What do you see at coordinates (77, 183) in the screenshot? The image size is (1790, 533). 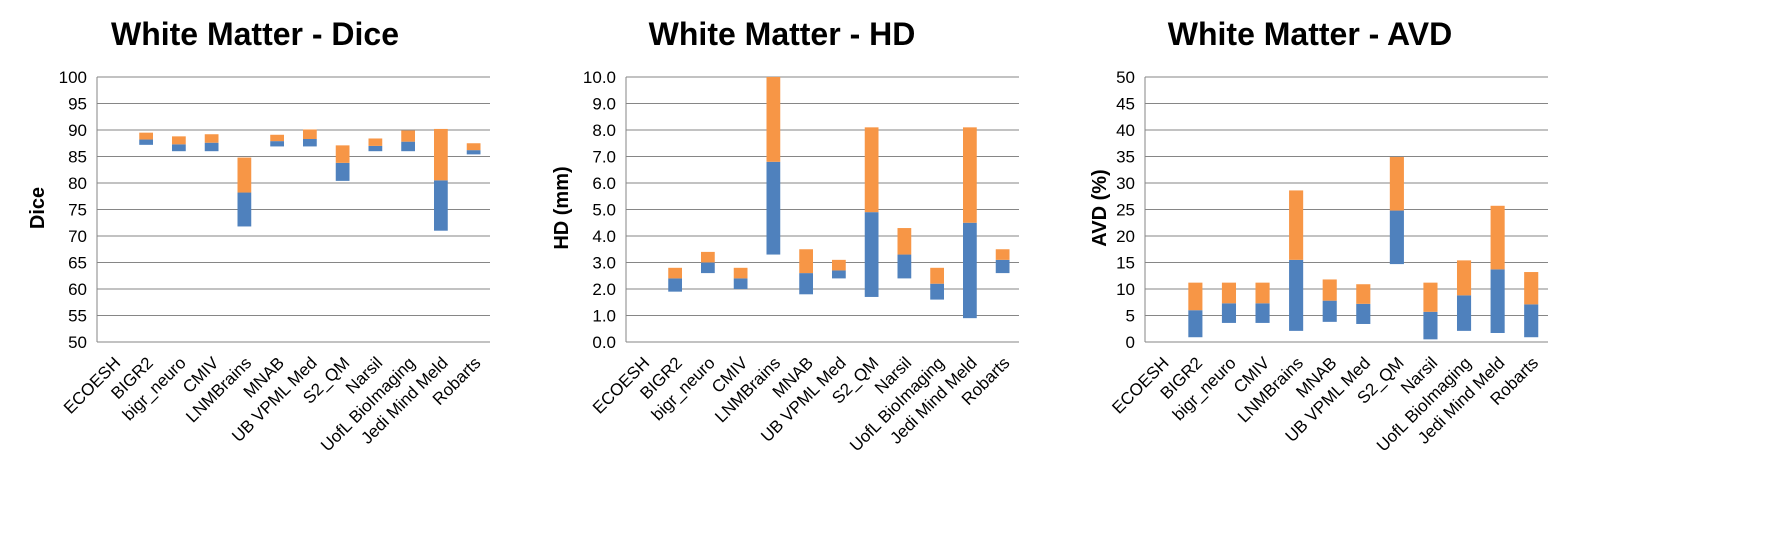 I see `y-tick-label: 80` at bounding box center [77, 183].